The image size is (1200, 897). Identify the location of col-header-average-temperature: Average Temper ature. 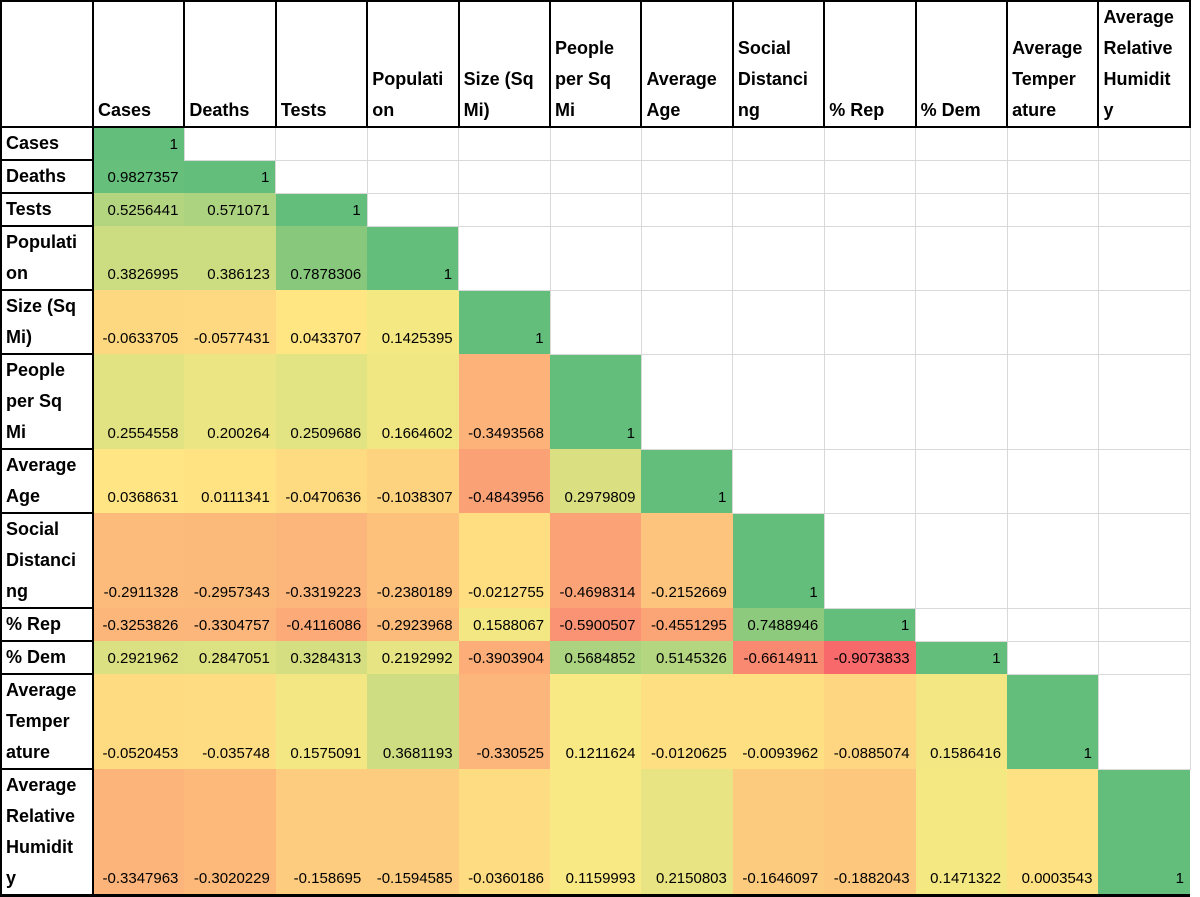
(1053, 64).